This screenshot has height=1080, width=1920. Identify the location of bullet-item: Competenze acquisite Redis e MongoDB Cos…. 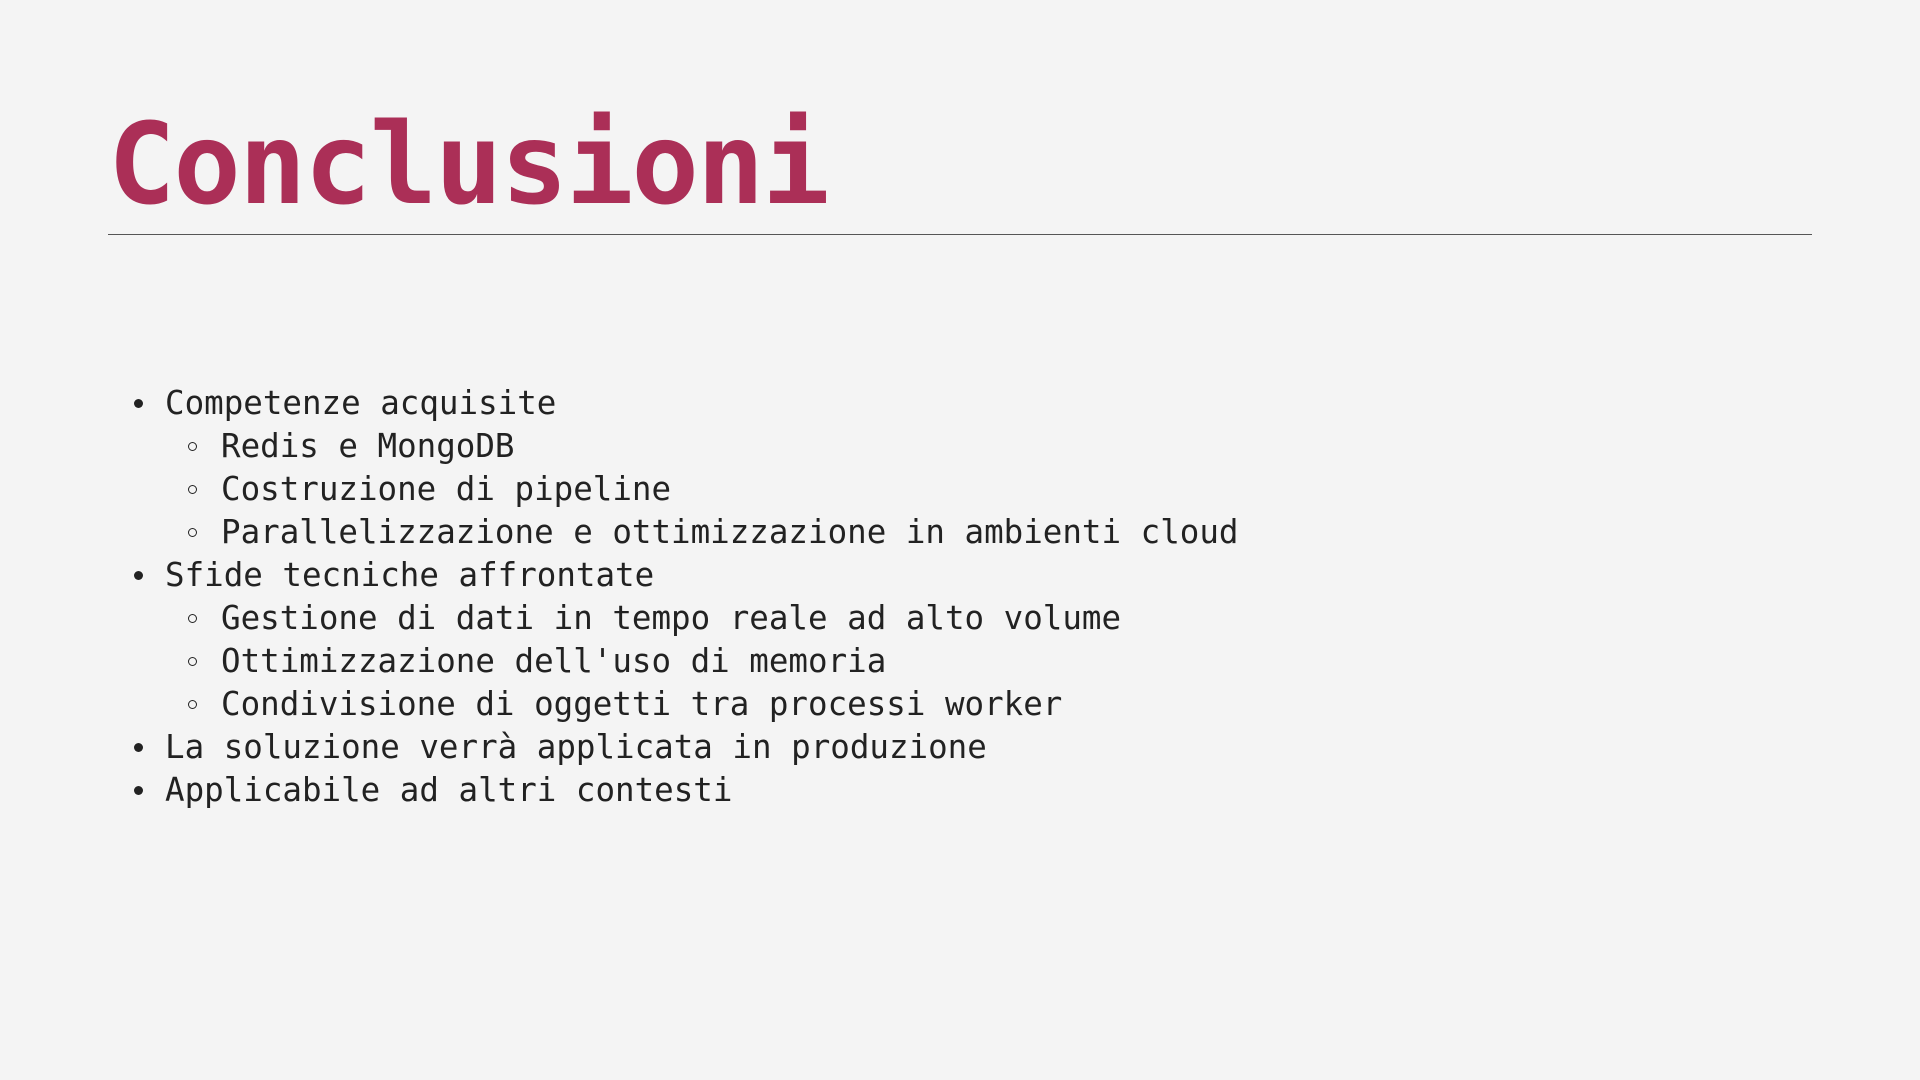
(685, 468).